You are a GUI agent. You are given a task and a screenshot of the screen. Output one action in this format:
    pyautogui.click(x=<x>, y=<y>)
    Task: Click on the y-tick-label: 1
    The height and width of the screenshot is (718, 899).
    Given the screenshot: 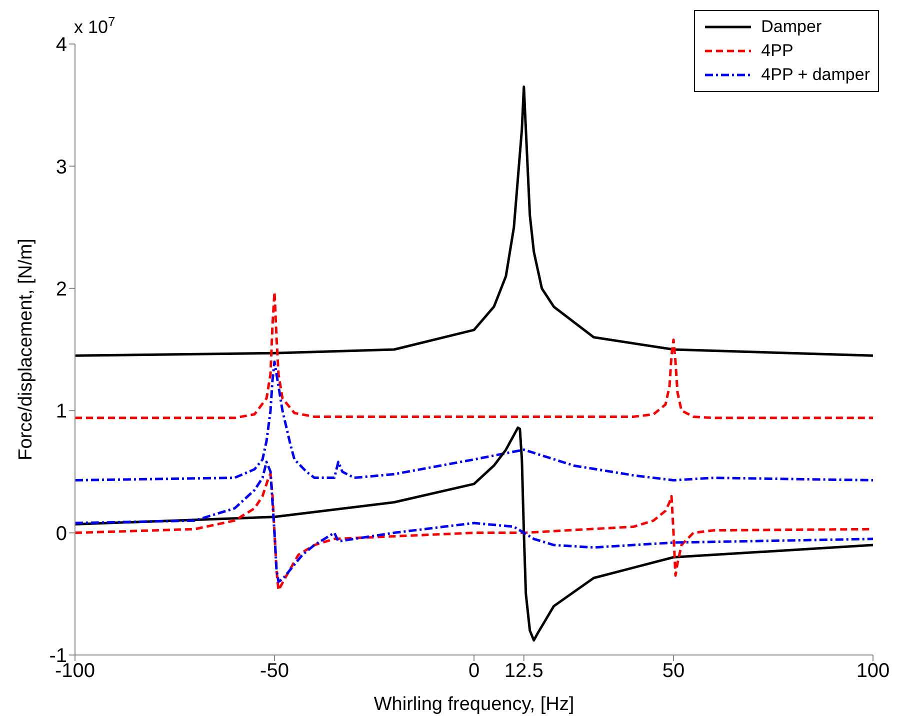 What is the action you would take?
    pyautogui.click(x=61, y=411)
    